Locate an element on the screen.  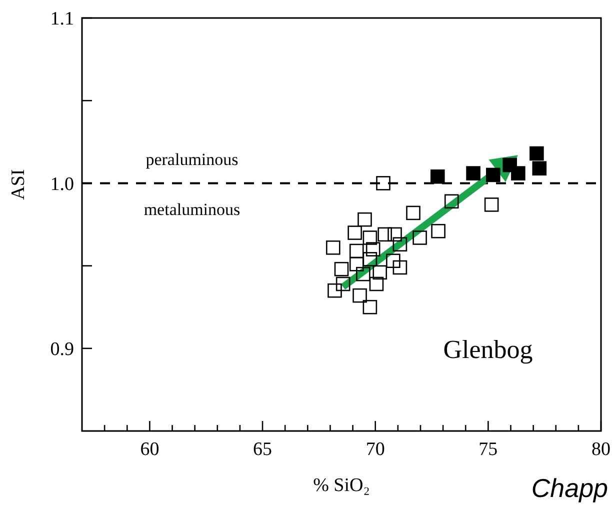
annotation: Glenbog is located at coordinates (488, 349).